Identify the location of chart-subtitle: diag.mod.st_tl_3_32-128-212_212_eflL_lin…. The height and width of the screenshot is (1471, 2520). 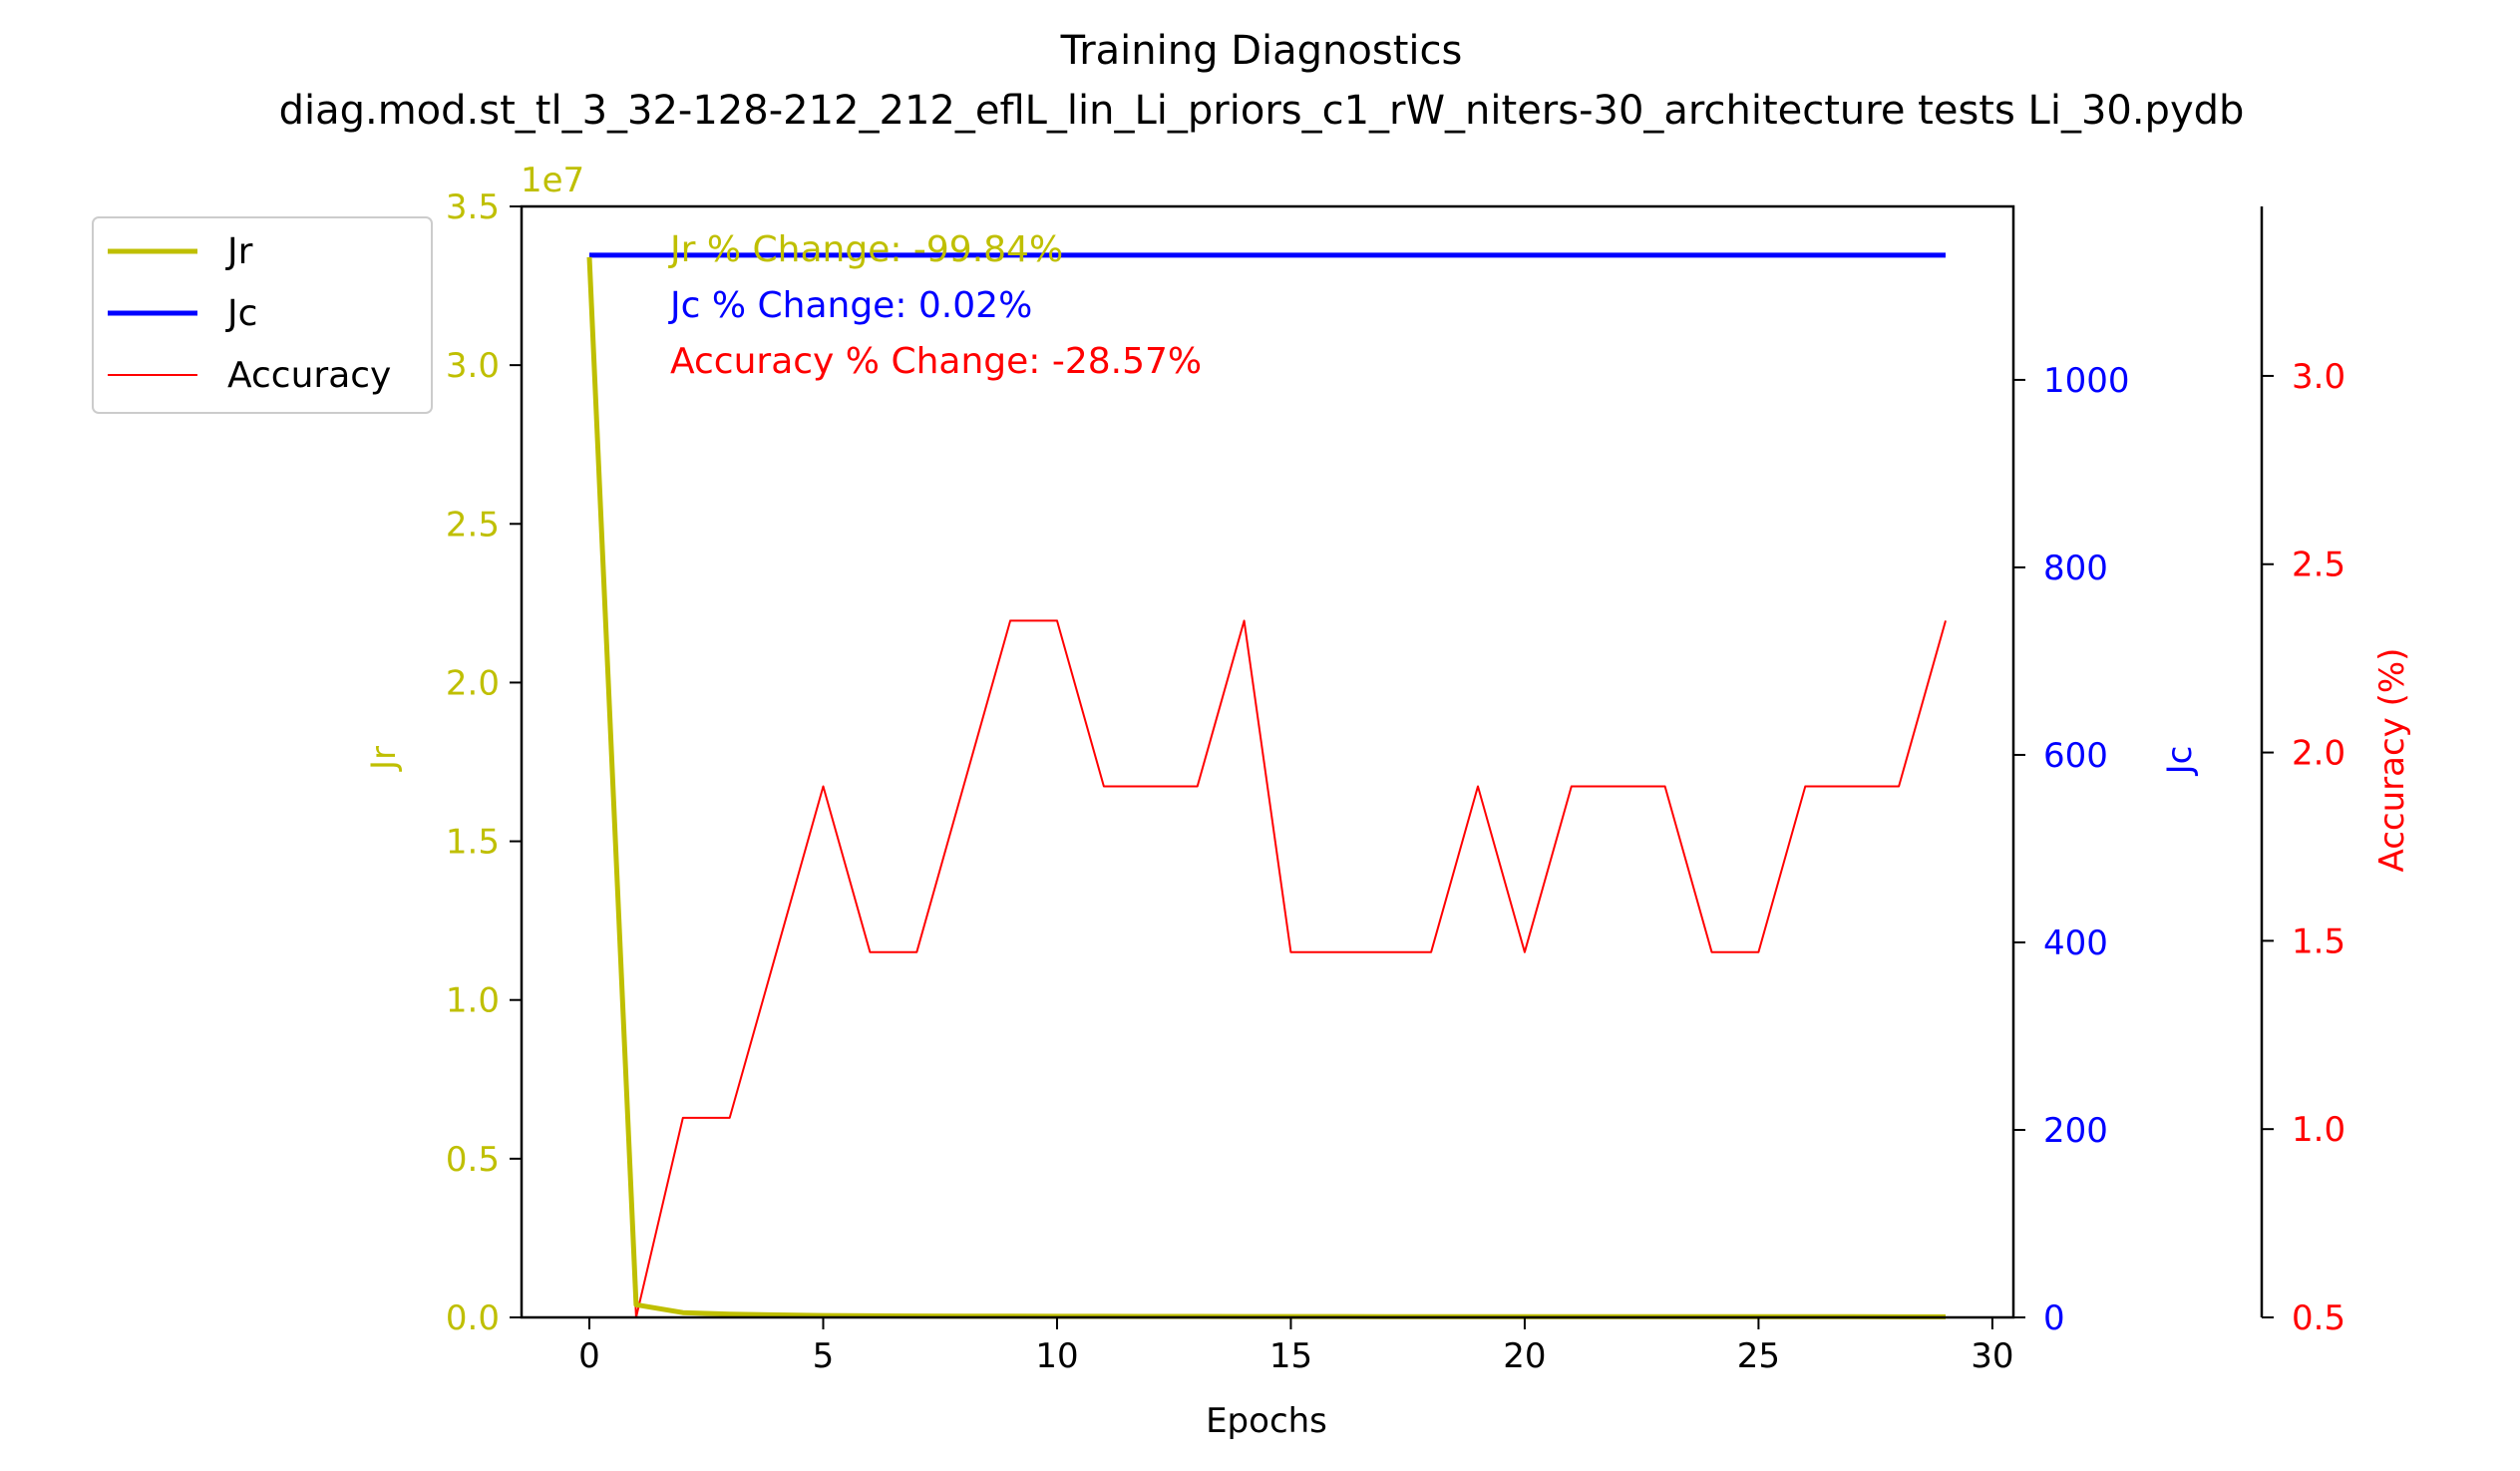
(1262, 111).